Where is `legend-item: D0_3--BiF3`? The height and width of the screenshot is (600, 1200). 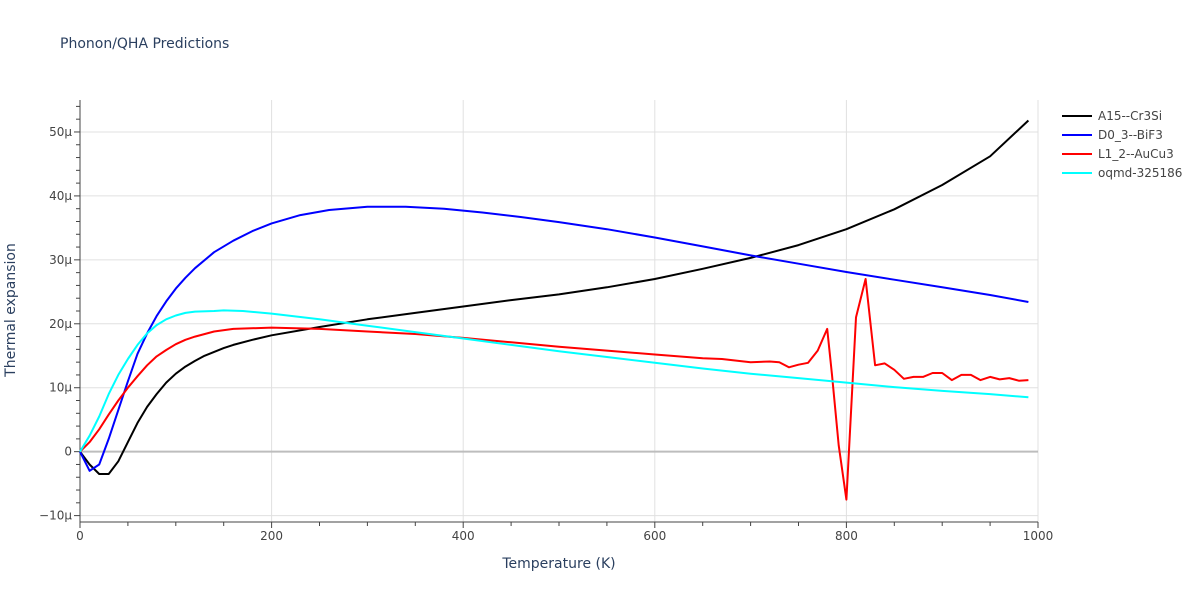 legend-item: D0_3--BiF3 is located at coordinates (1112, 135).